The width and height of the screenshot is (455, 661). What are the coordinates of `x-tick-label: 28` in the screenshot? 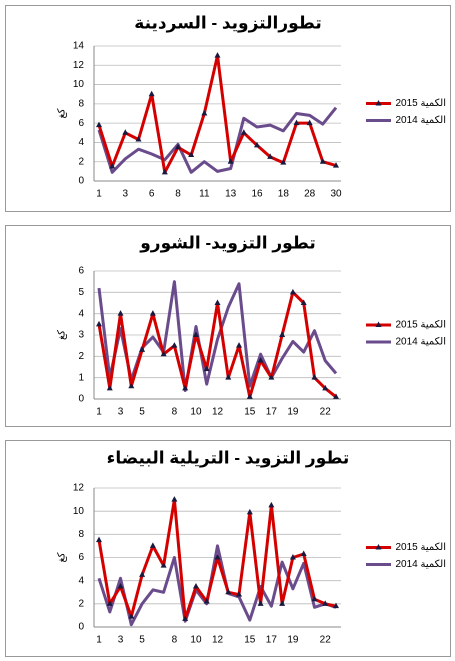 It's located at (310, 194).